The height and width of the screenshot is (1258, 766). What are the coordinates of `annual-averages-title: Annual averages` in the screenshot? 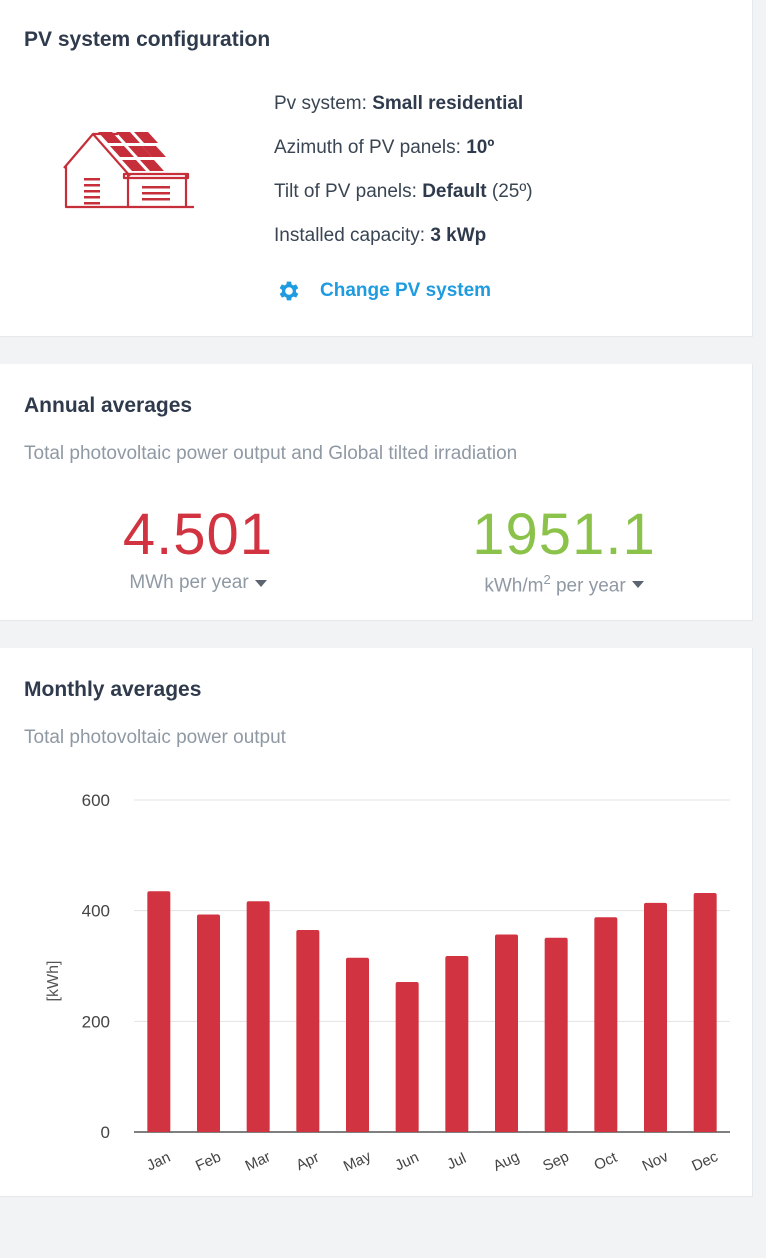 It's located at (108, 405).